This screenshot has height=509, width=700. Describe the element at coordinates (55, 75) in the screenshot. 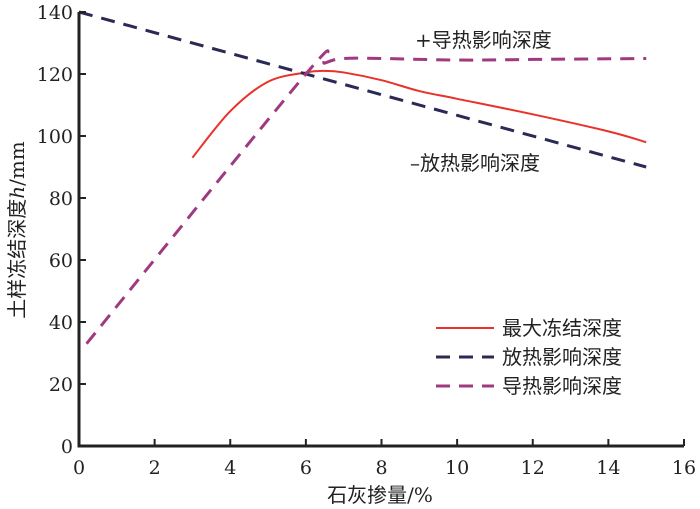

I see `y-tick-label: 120` at that location.